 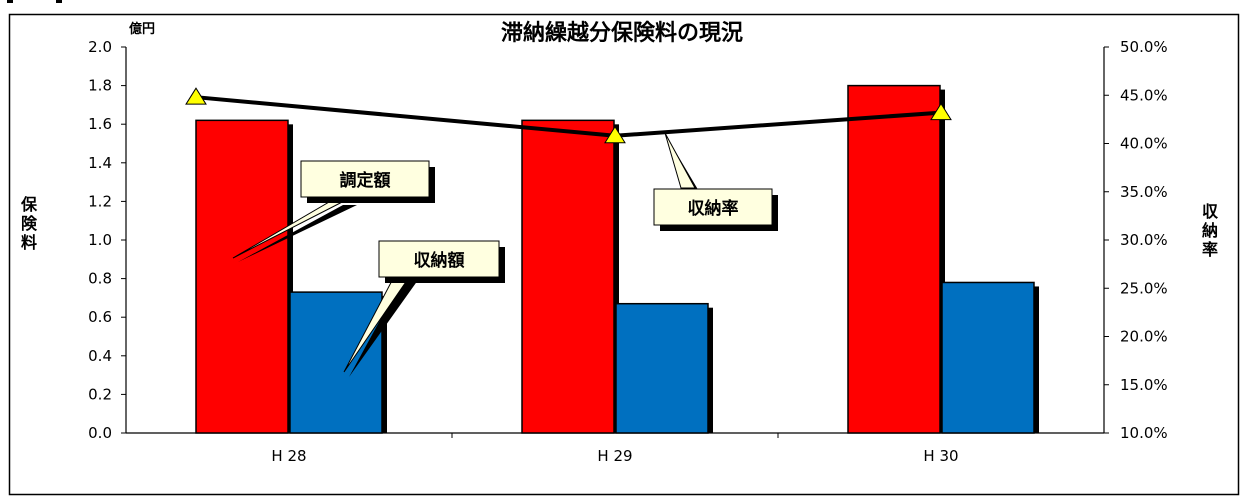 I want to click on left-tick-label: 1.8, so click(x=100, y=86).